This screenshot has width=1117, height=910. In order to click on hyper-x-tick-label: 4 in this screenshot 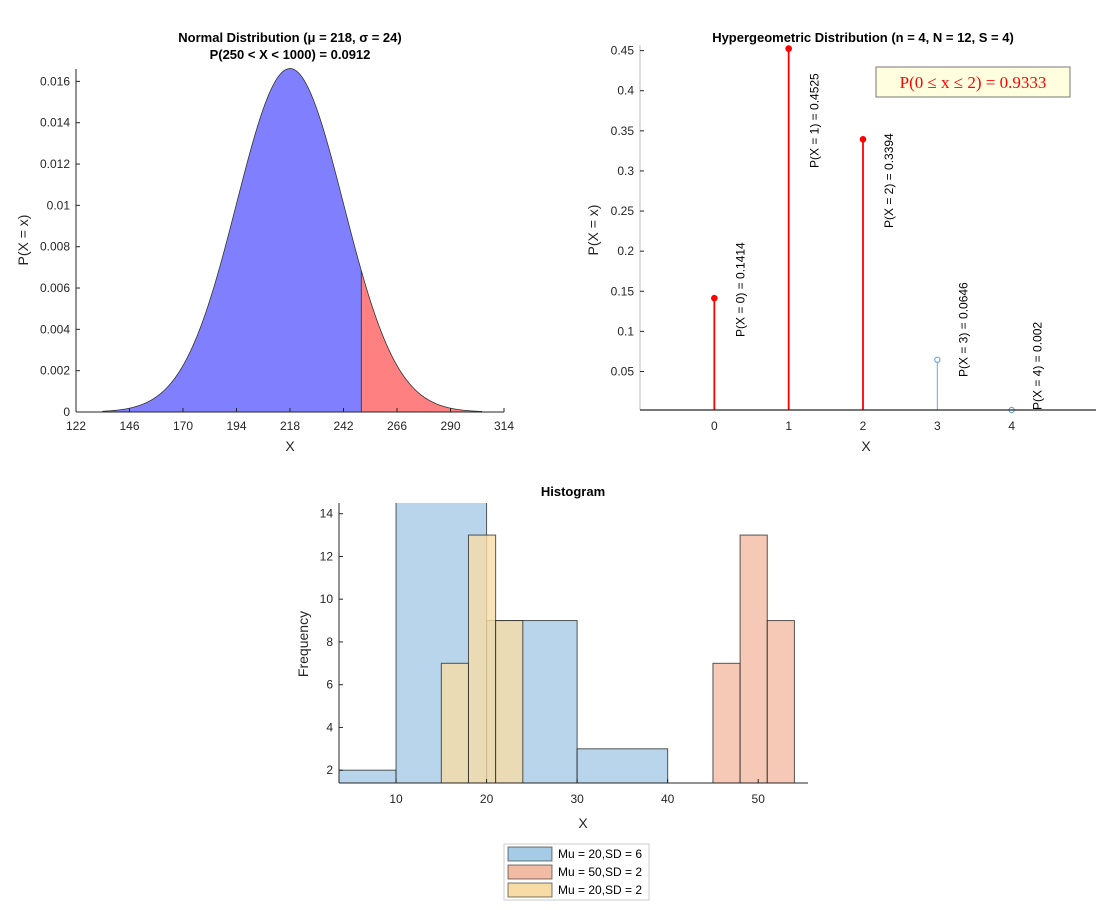, I will do `click(1011, 426)`.